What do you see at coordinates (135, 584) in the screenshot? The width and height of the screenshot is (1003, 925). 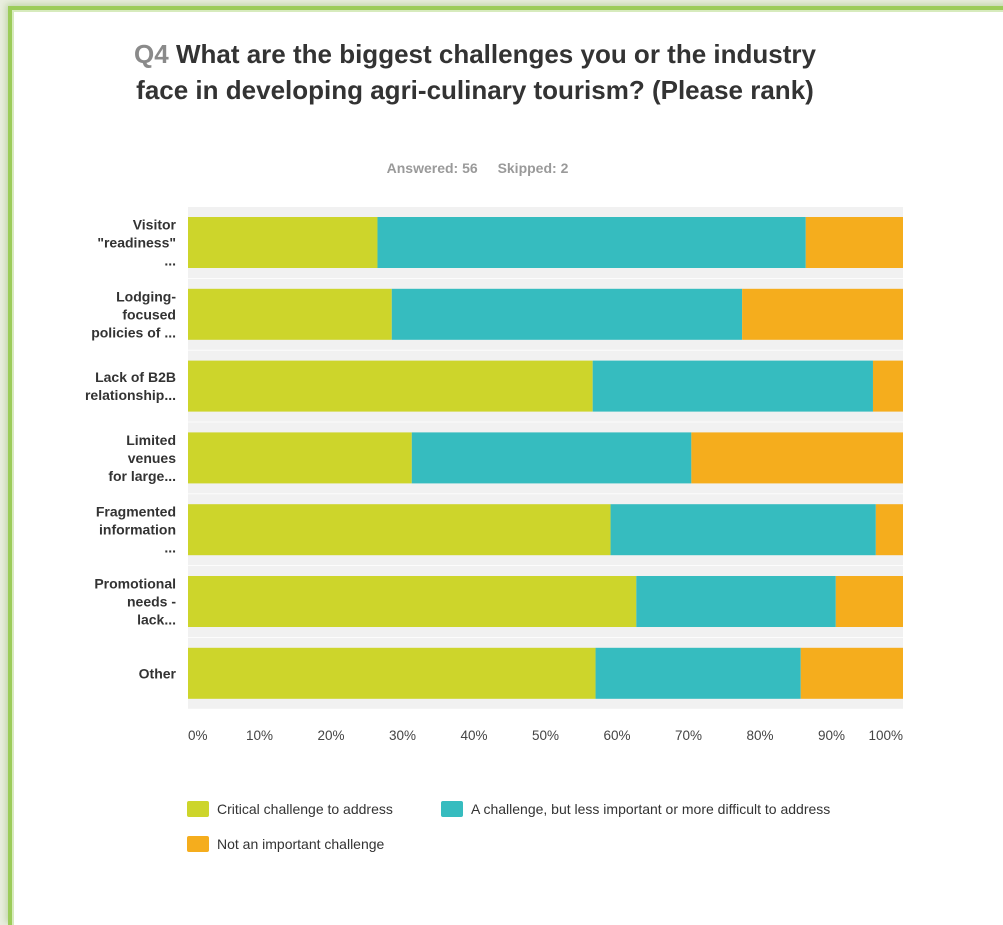 I see `category-label: Promotional` at bounding box center [135, 584].